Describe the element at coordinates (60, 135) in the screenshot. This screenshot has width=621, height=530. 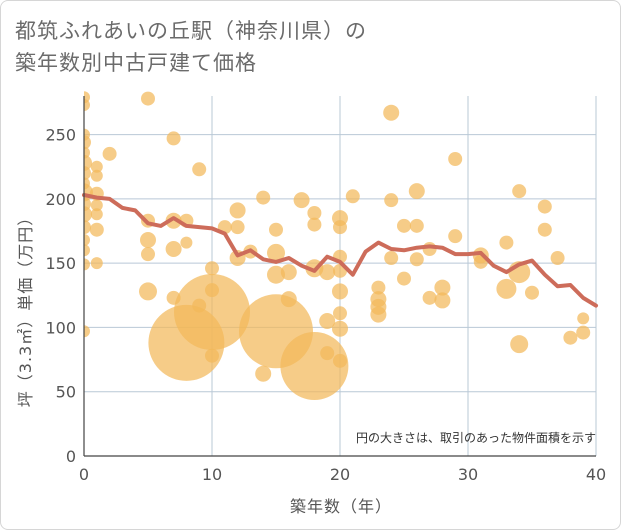
I see `y-tick-label: 250` at that location.